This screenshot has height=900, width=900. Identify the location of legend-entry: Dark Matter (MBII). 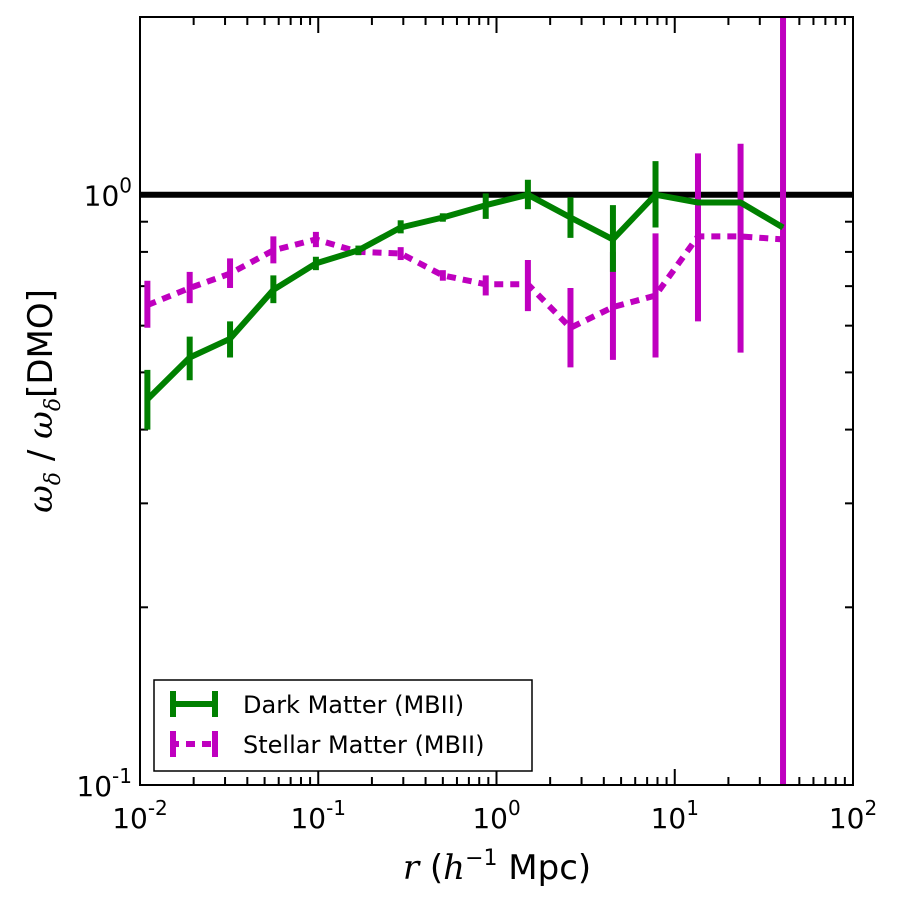
(317, 705).